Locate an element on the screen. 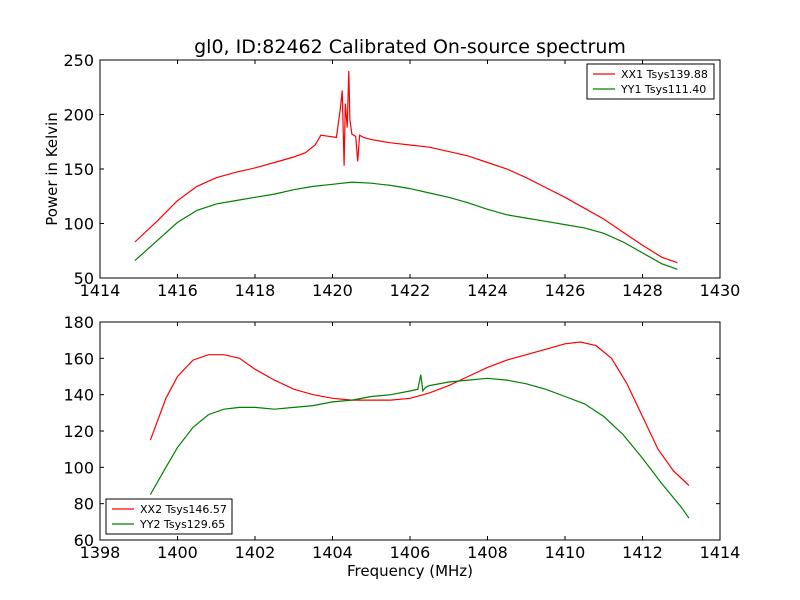 This screenshot has width=800, height=600. top-y-tick-label: 200 is located at coordinates (78, 115).